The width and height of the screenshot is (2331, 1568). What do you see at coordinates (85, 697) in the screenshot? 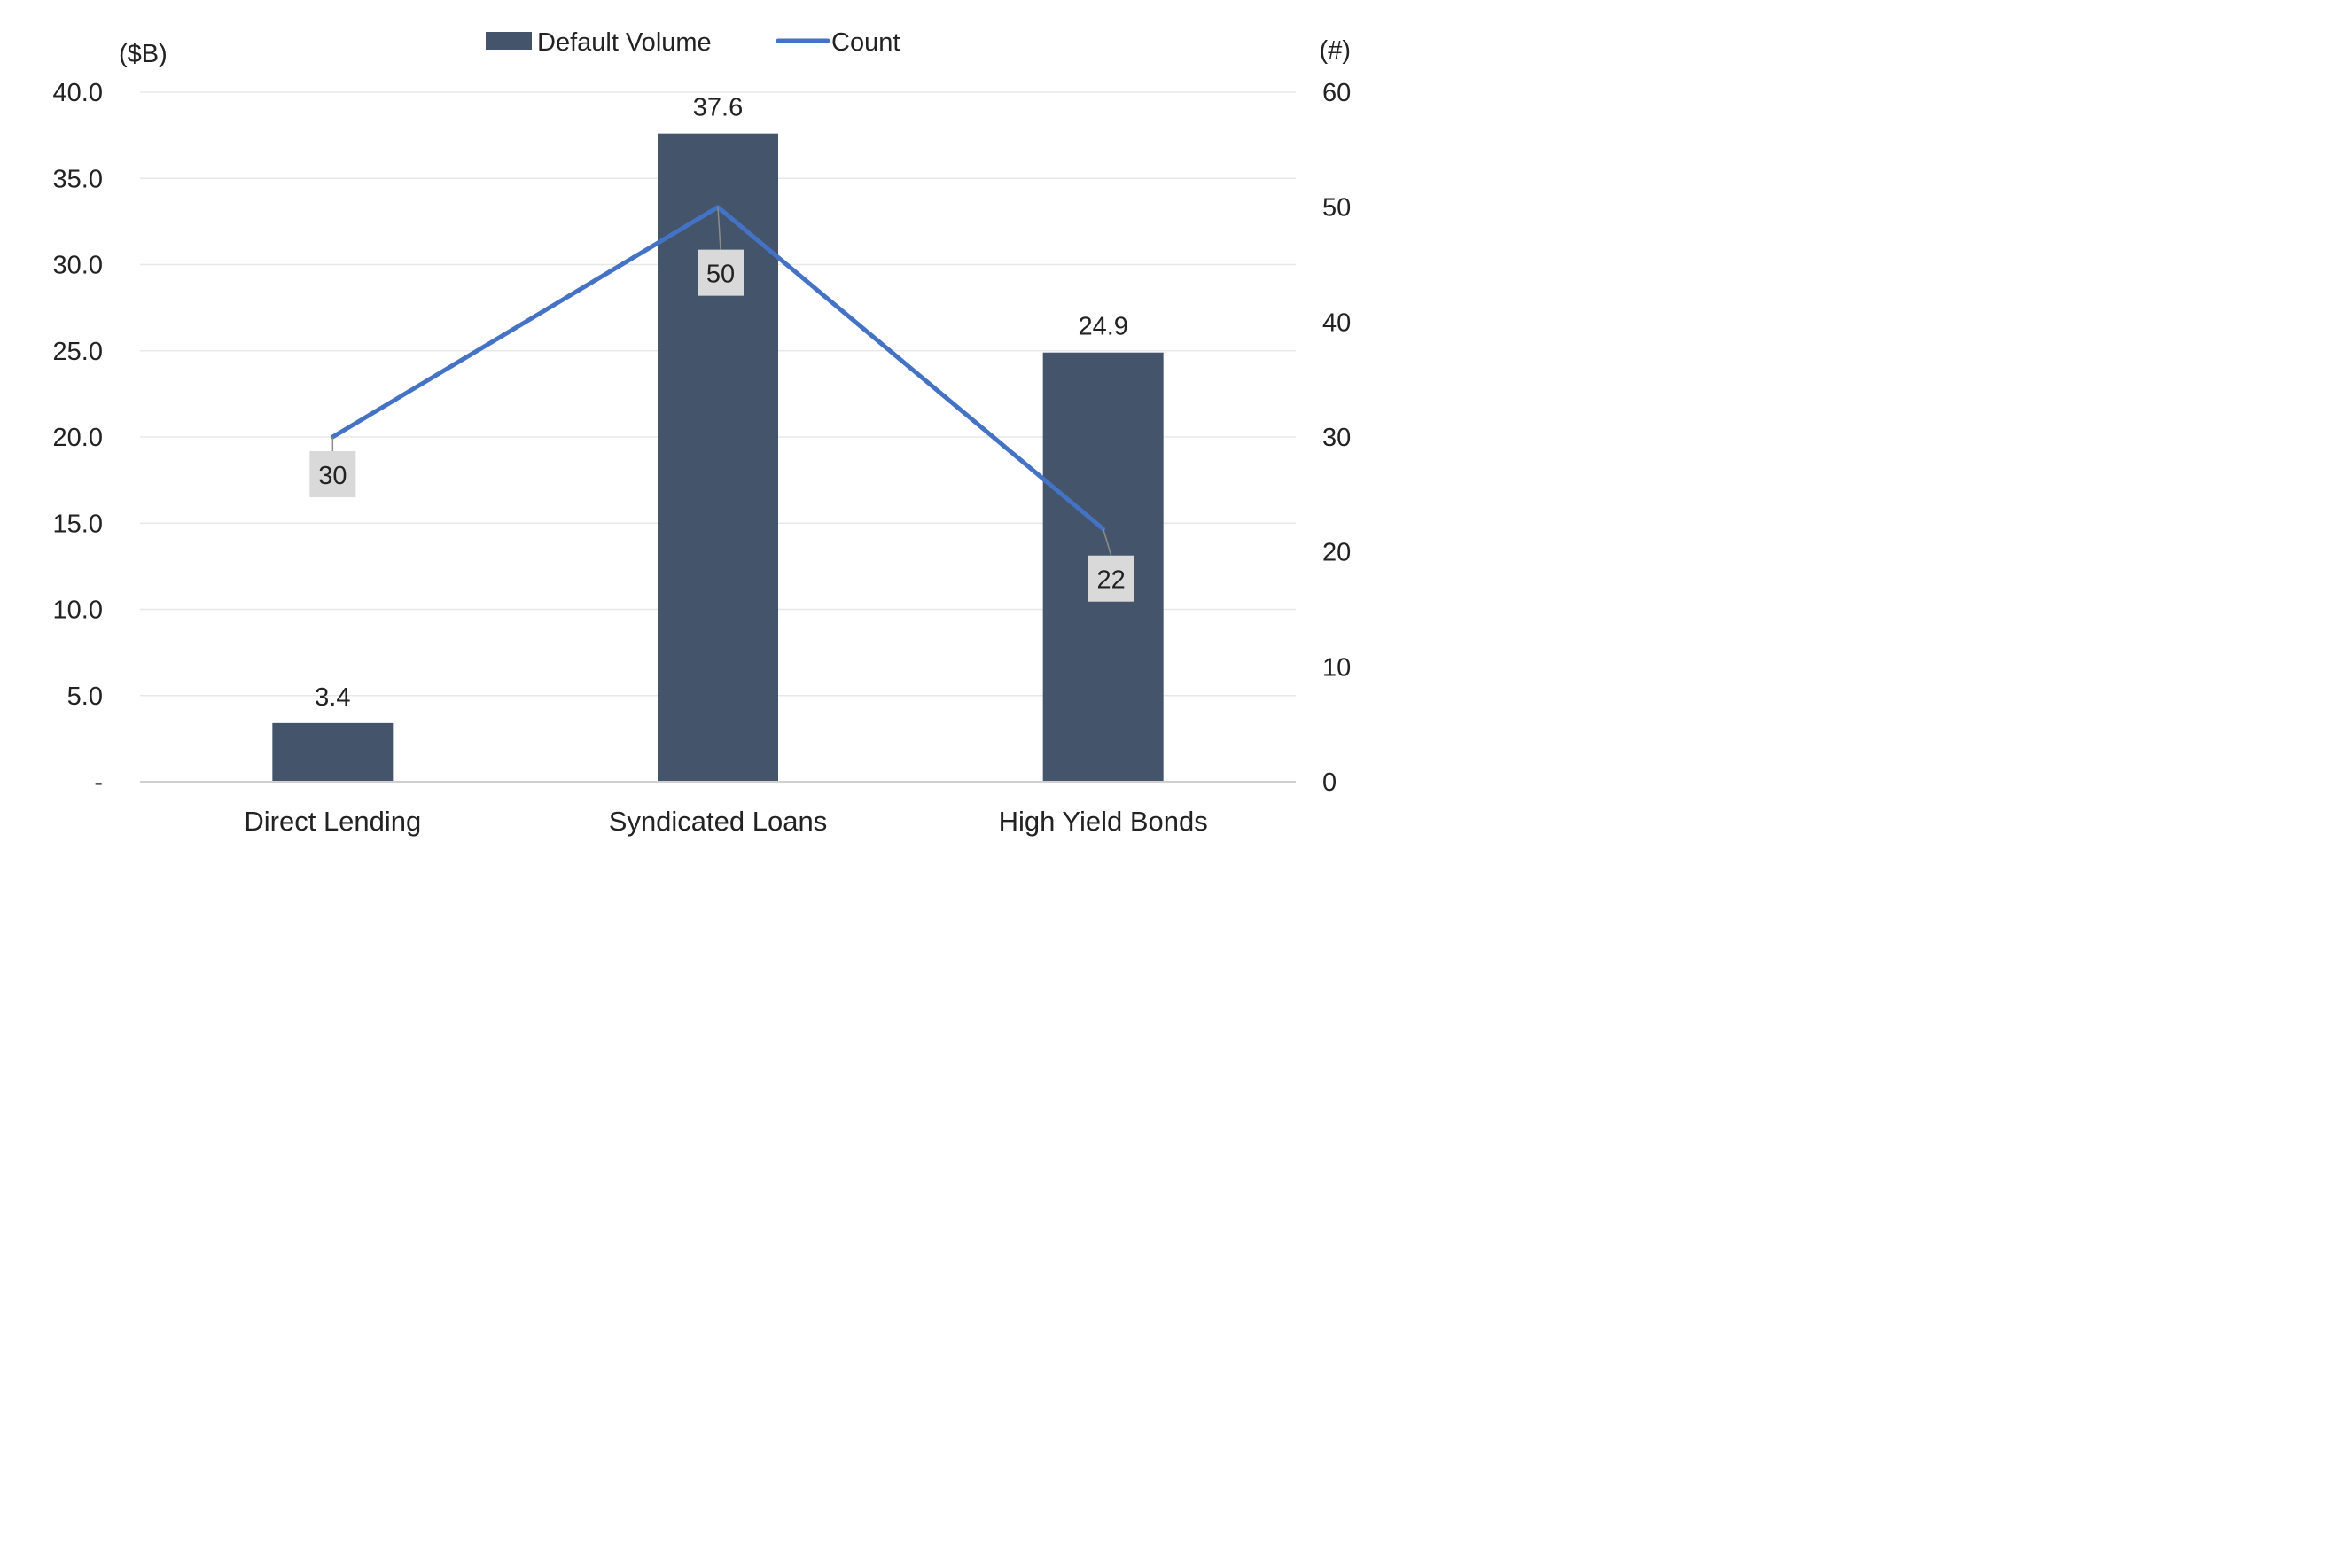
I see `y-left-tick-label: 5.0` at bounding box center [85, 697].